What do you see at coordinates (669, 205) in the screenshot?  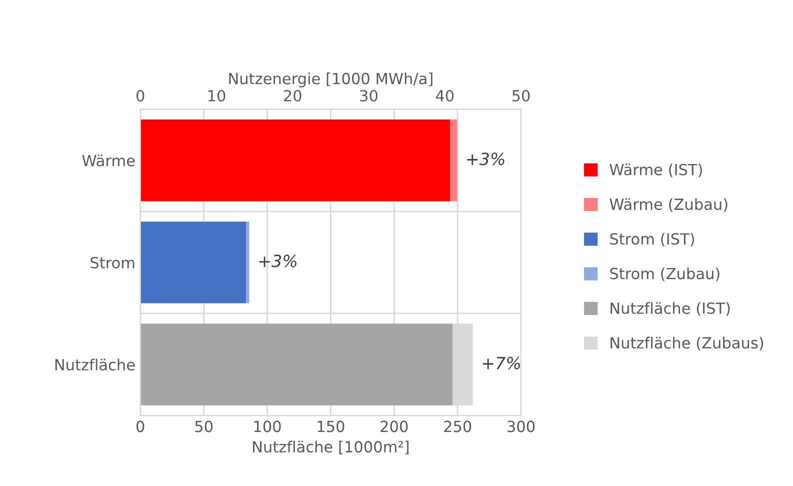 I see `legend-label: Wärme (Zubau)` at bounding box center [669, 205].